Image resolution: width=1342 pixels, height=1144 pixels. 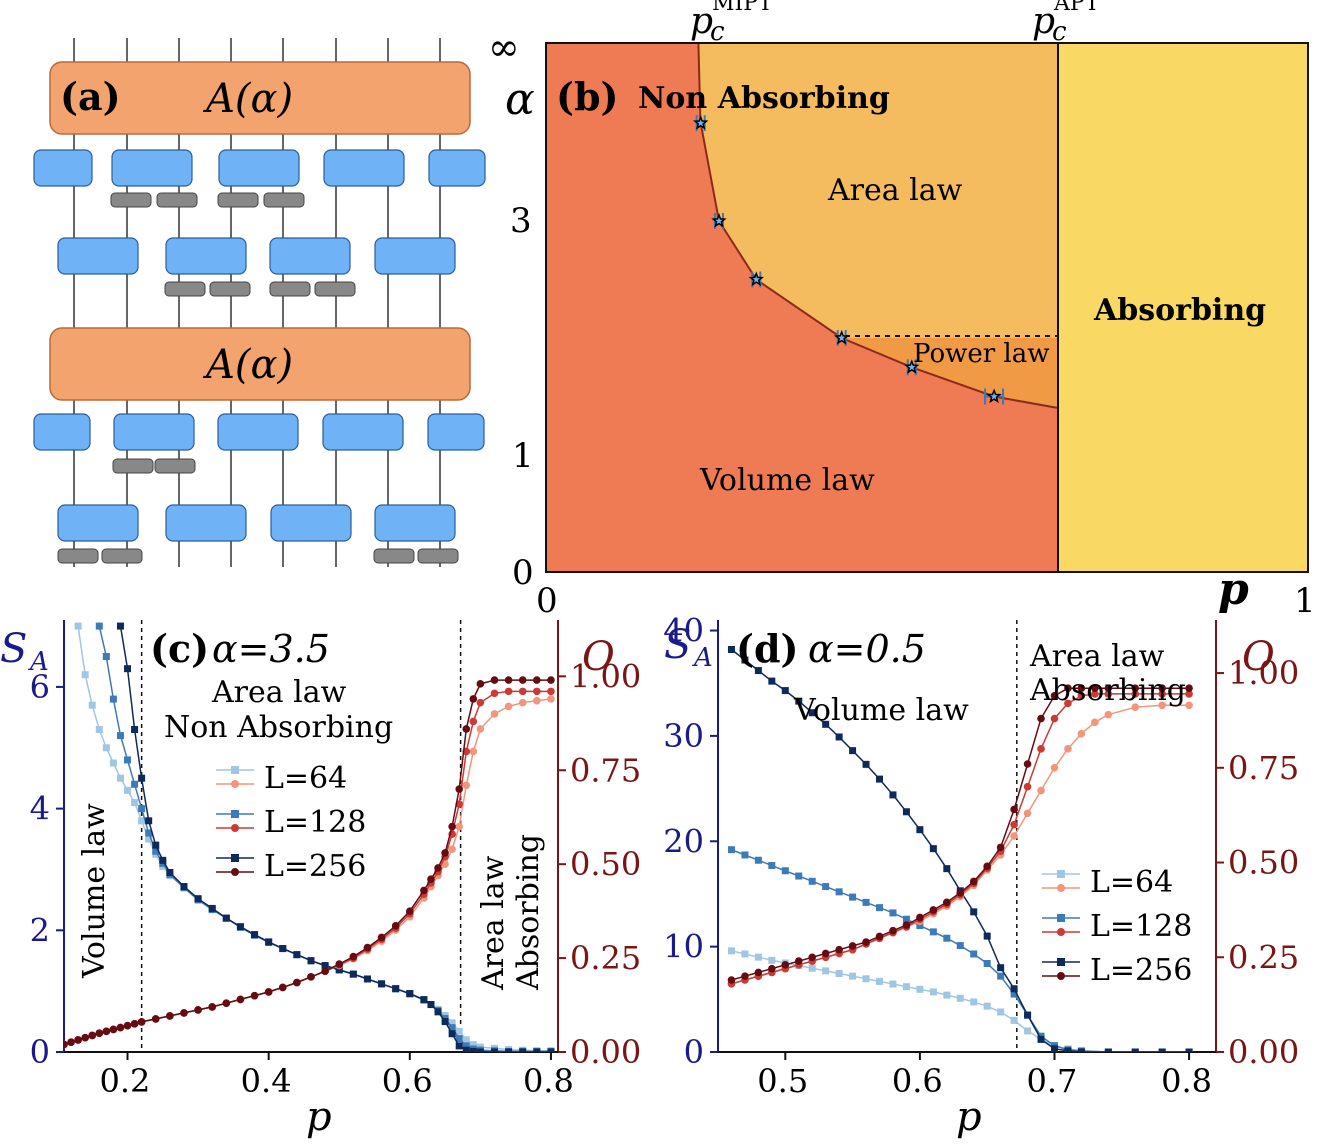 What do you see at coordinates (309, 837) in the screenshot?
I see `series-group` at bounding box center [309, 837].